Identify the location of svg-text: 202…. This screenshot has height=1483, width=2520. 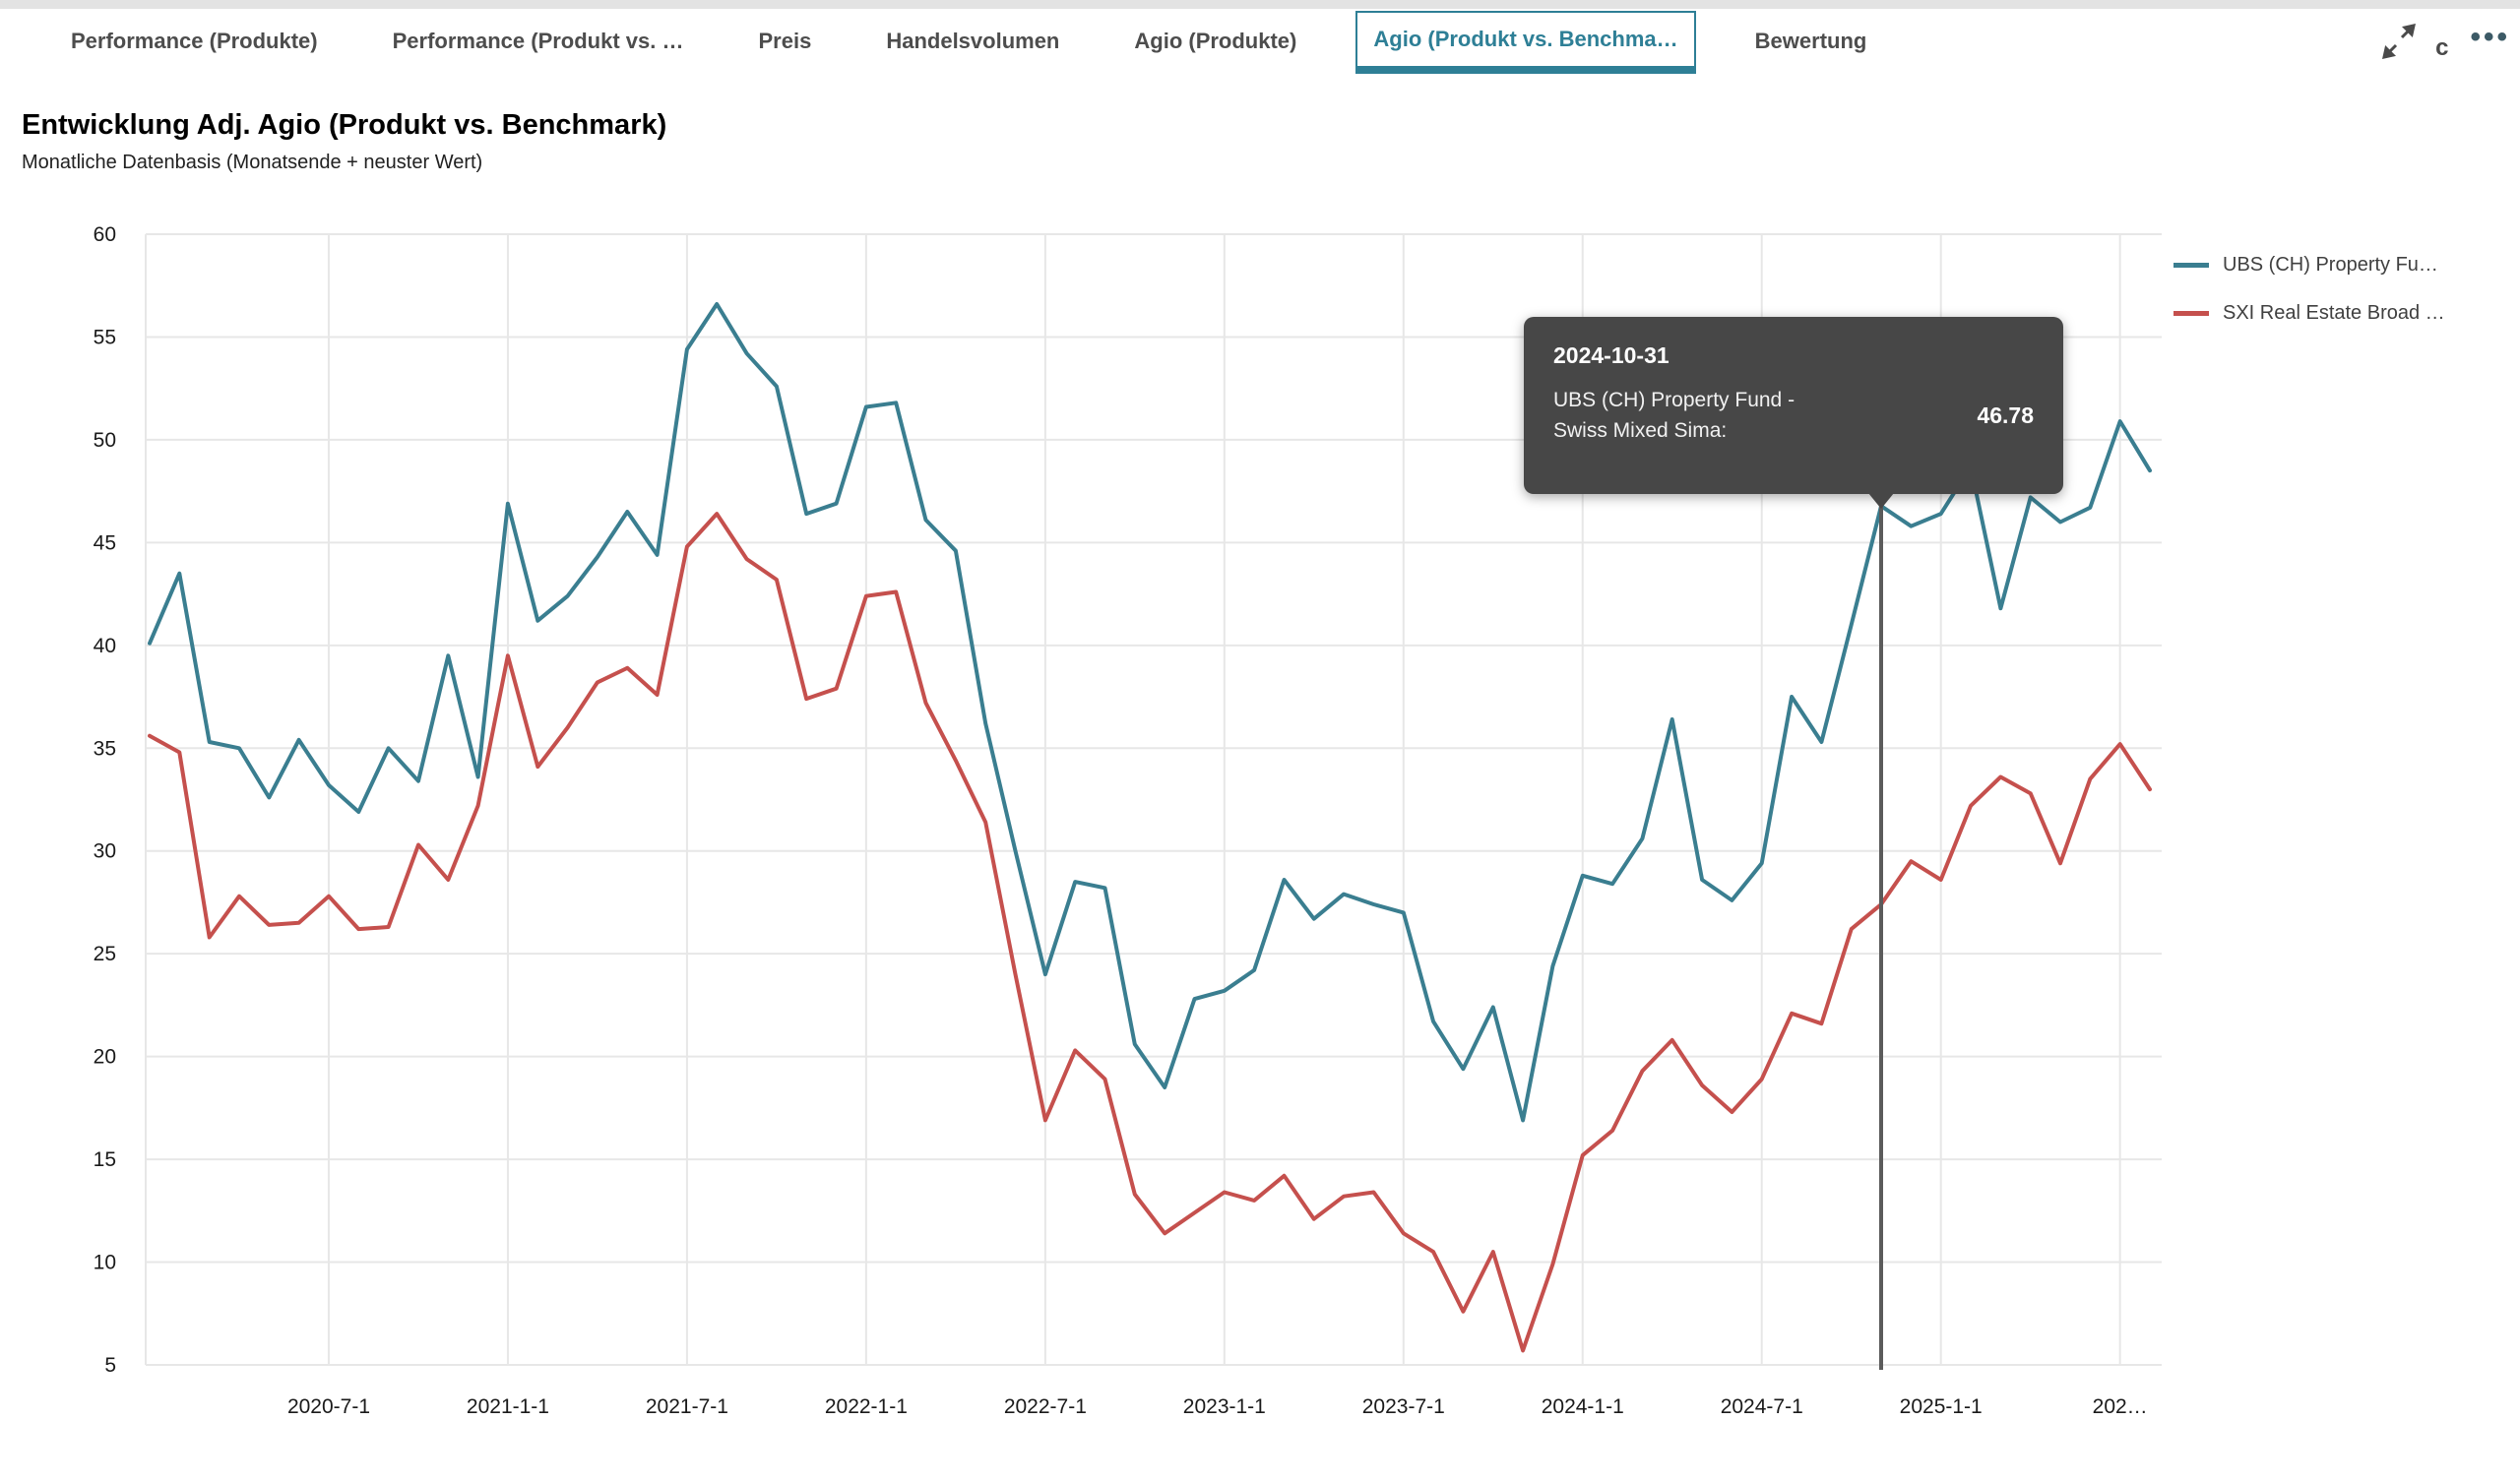
(2120, 1406).